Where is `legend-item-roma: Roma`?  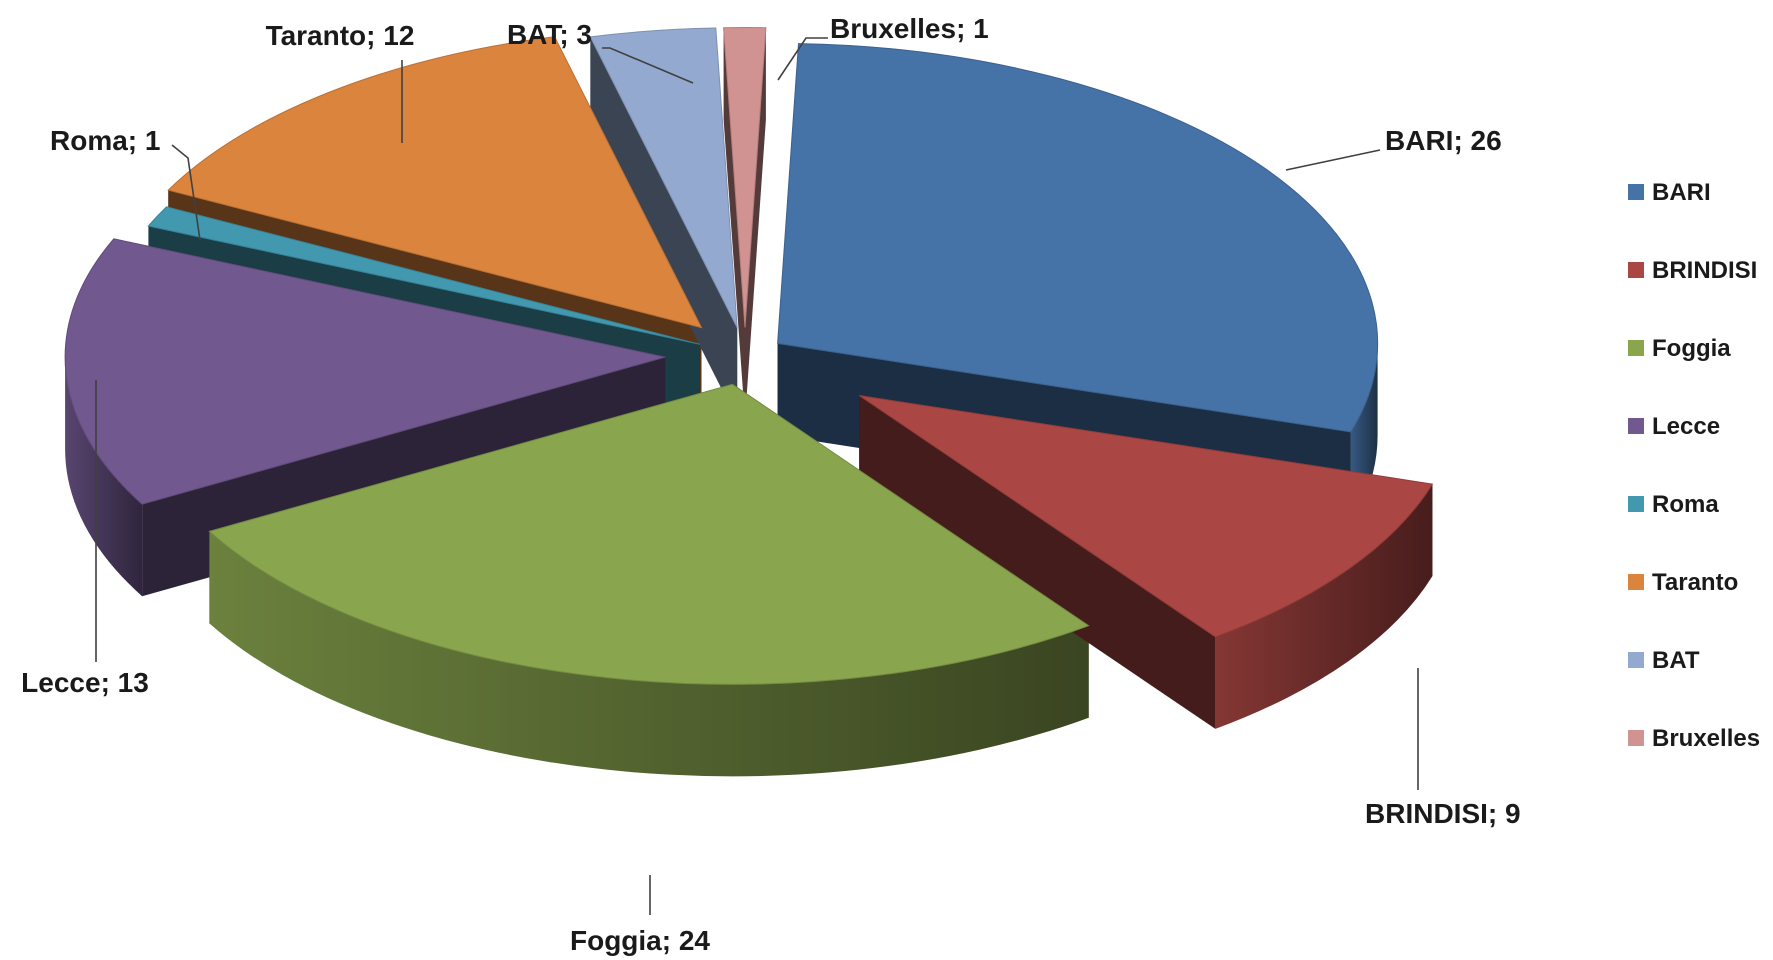 legend-item-roma: Roma is located at coordinates (1673, 504).